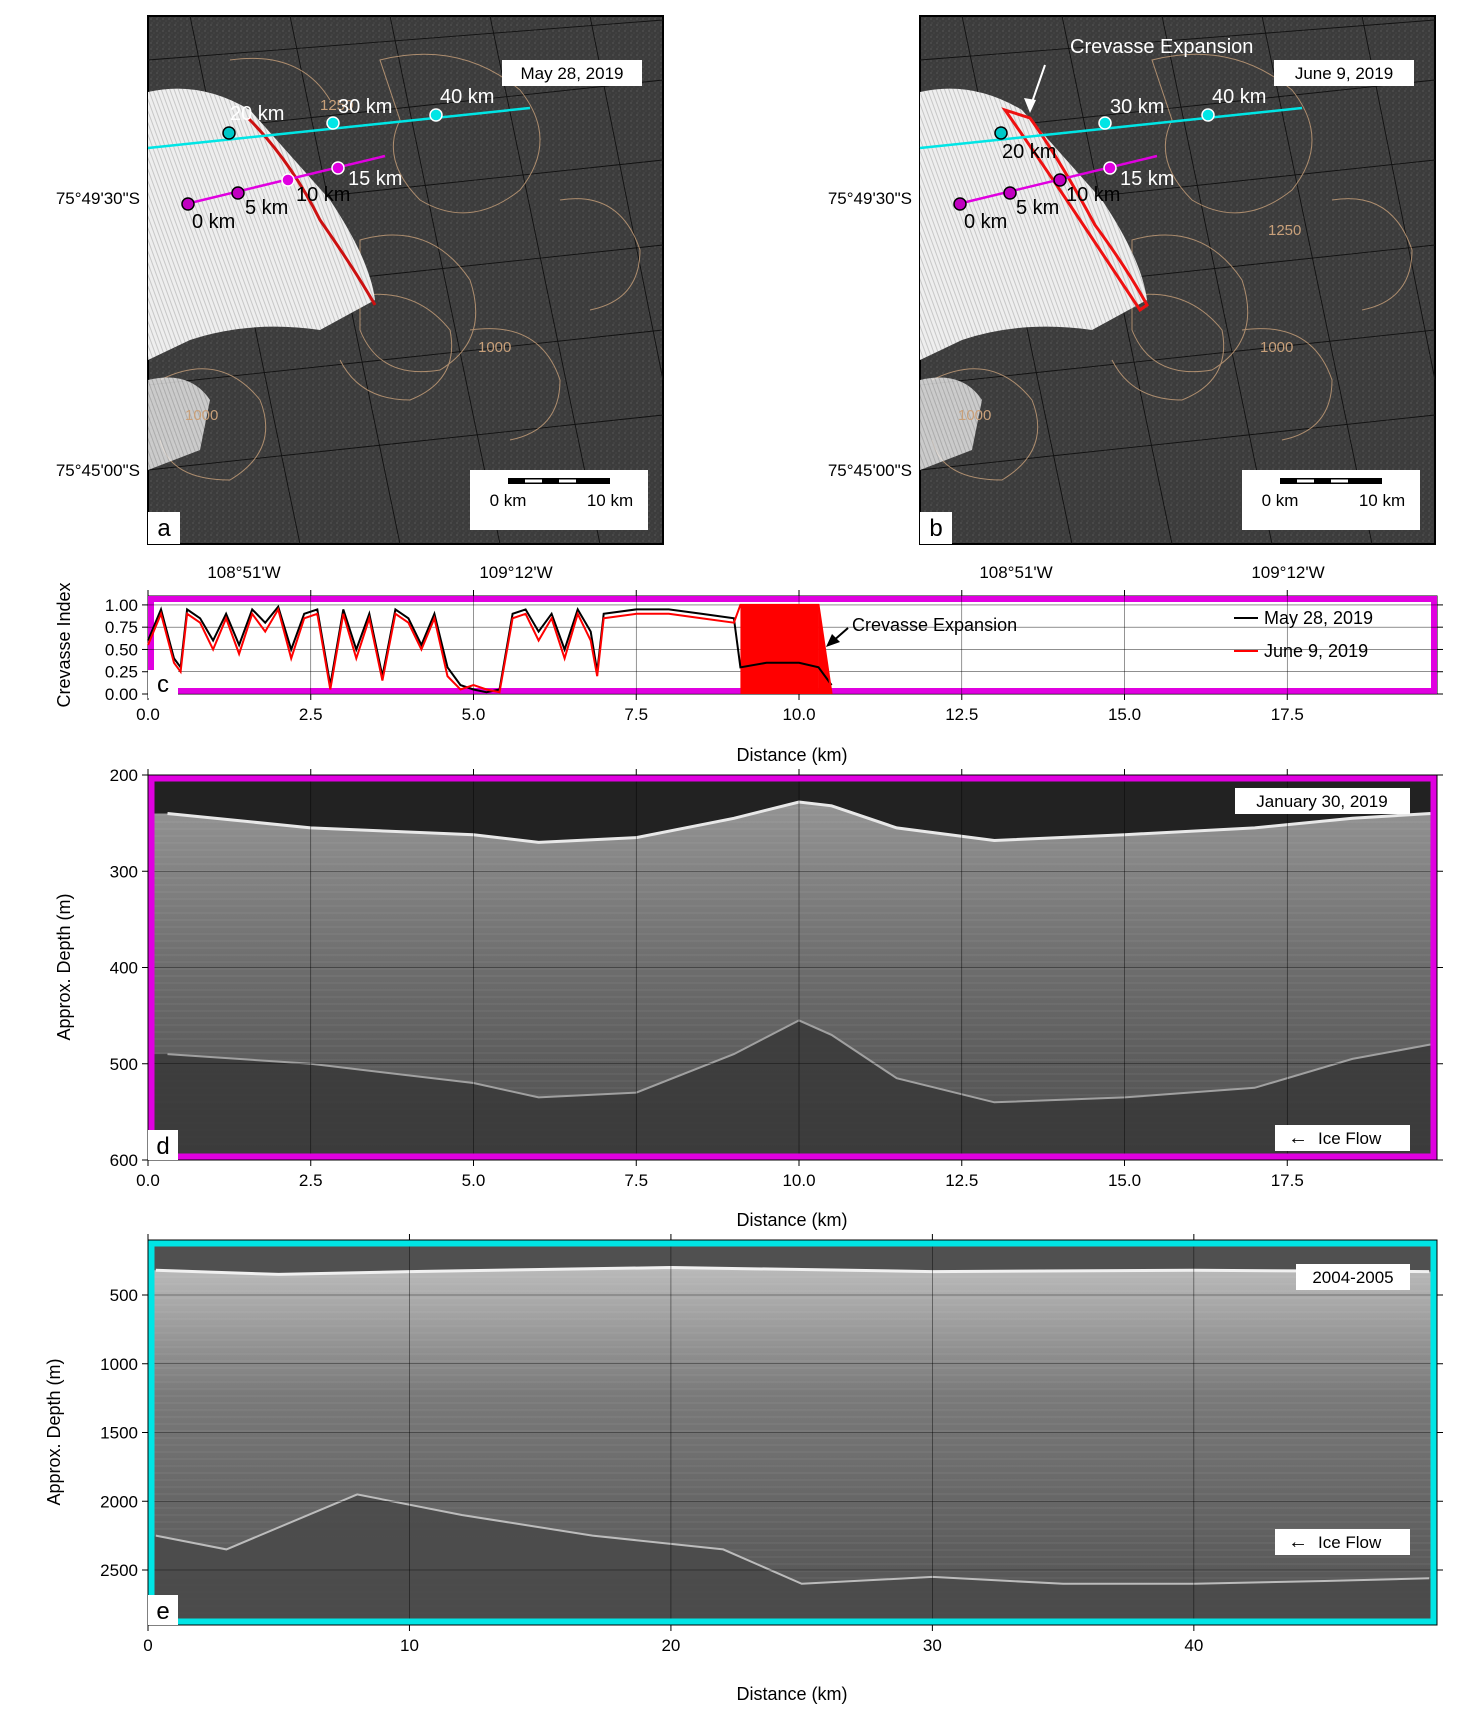 Image resolution: width=1475 pixels, height=1710 pixels. I want to click on track-a-20km: 20 km, so click(257, 114).